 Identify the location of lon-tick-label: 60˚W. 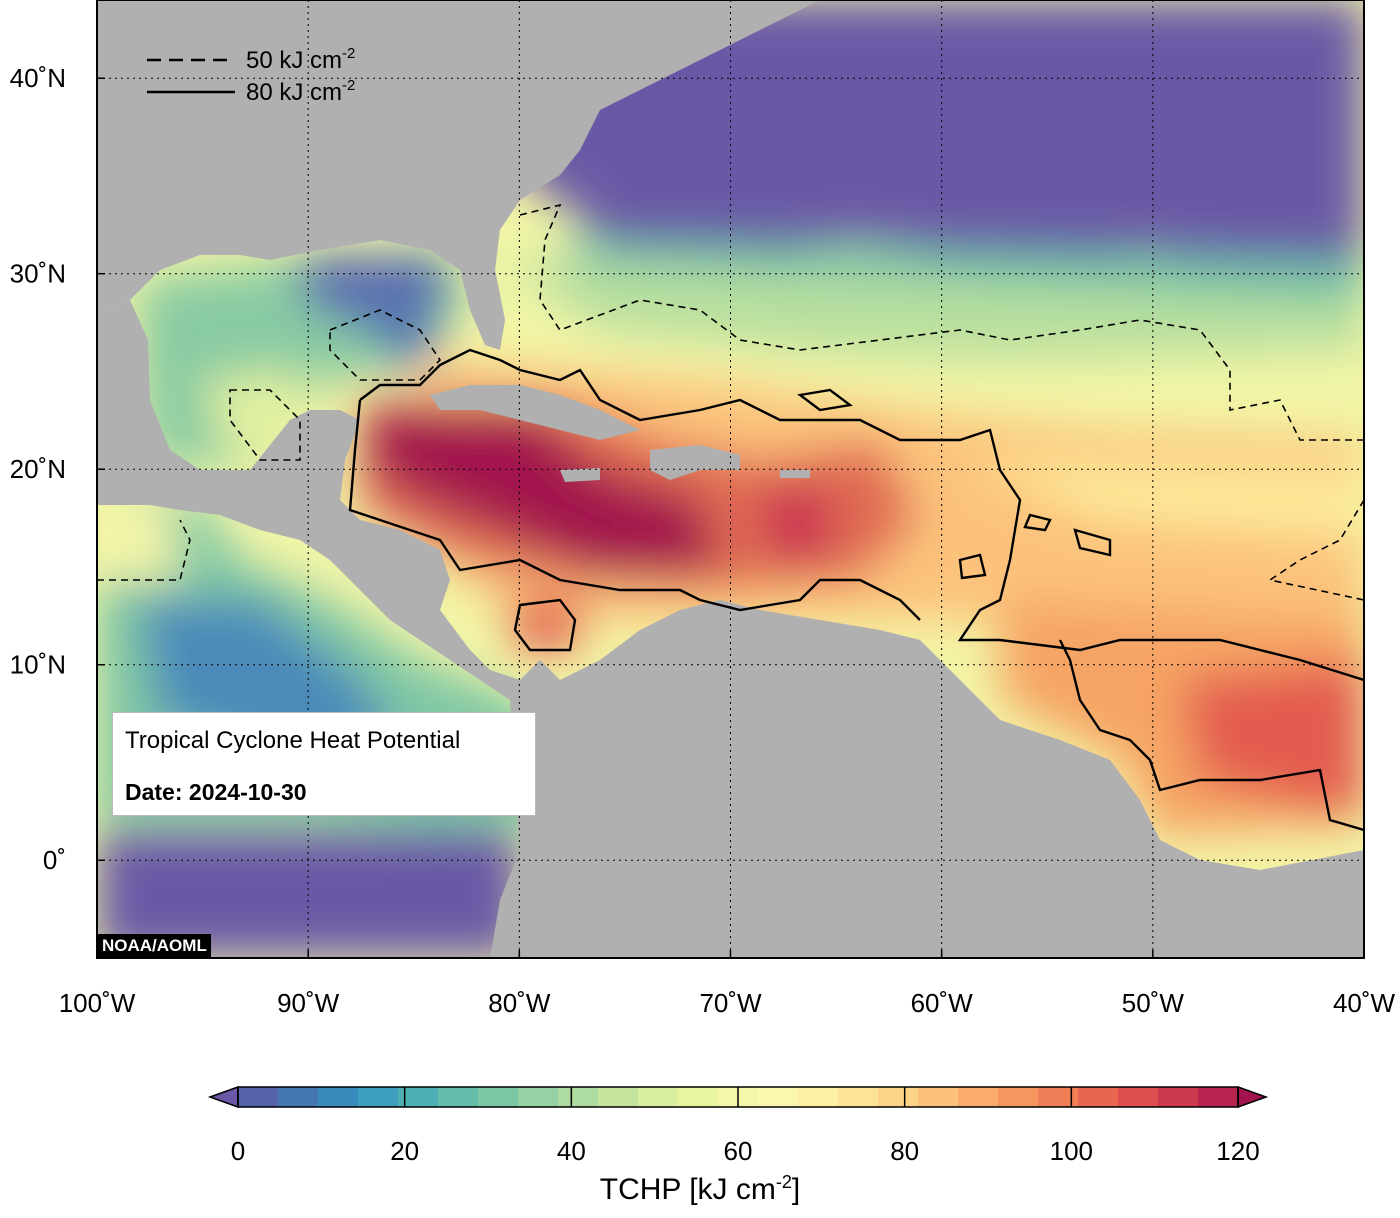
(942, 1003).